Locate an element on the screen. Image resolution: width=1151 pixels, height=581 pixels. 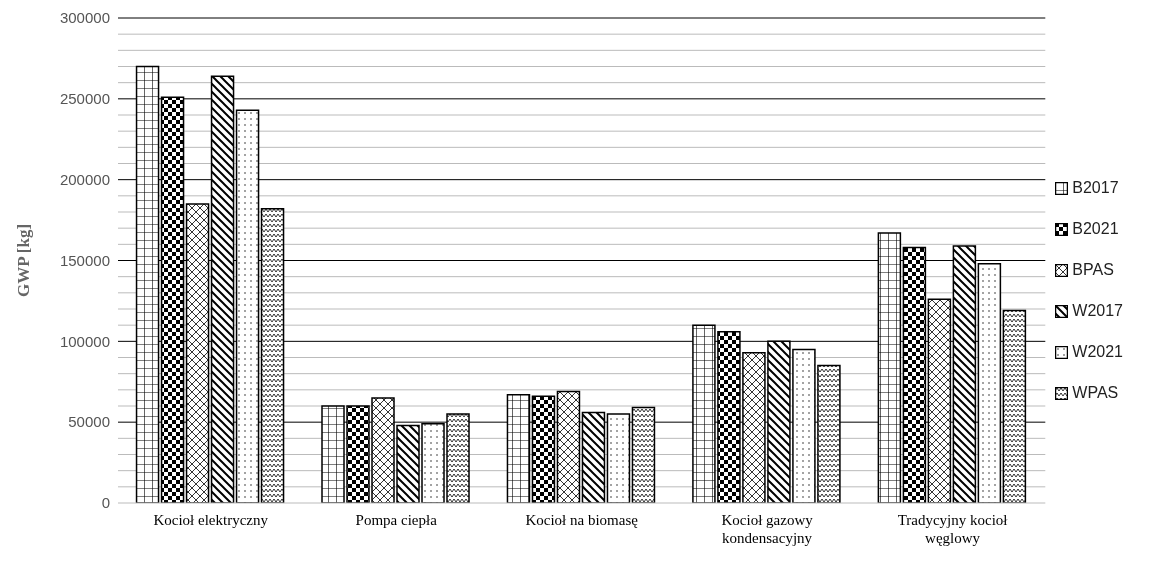
y-tick-label: 200000 is located at coordinates (84, 179).